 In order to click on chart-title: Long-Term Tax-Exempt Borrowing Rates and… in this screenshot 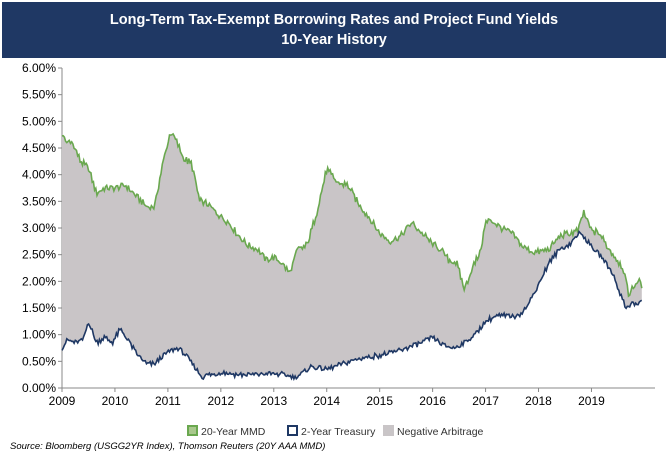, I will do `click(334, 20)`.